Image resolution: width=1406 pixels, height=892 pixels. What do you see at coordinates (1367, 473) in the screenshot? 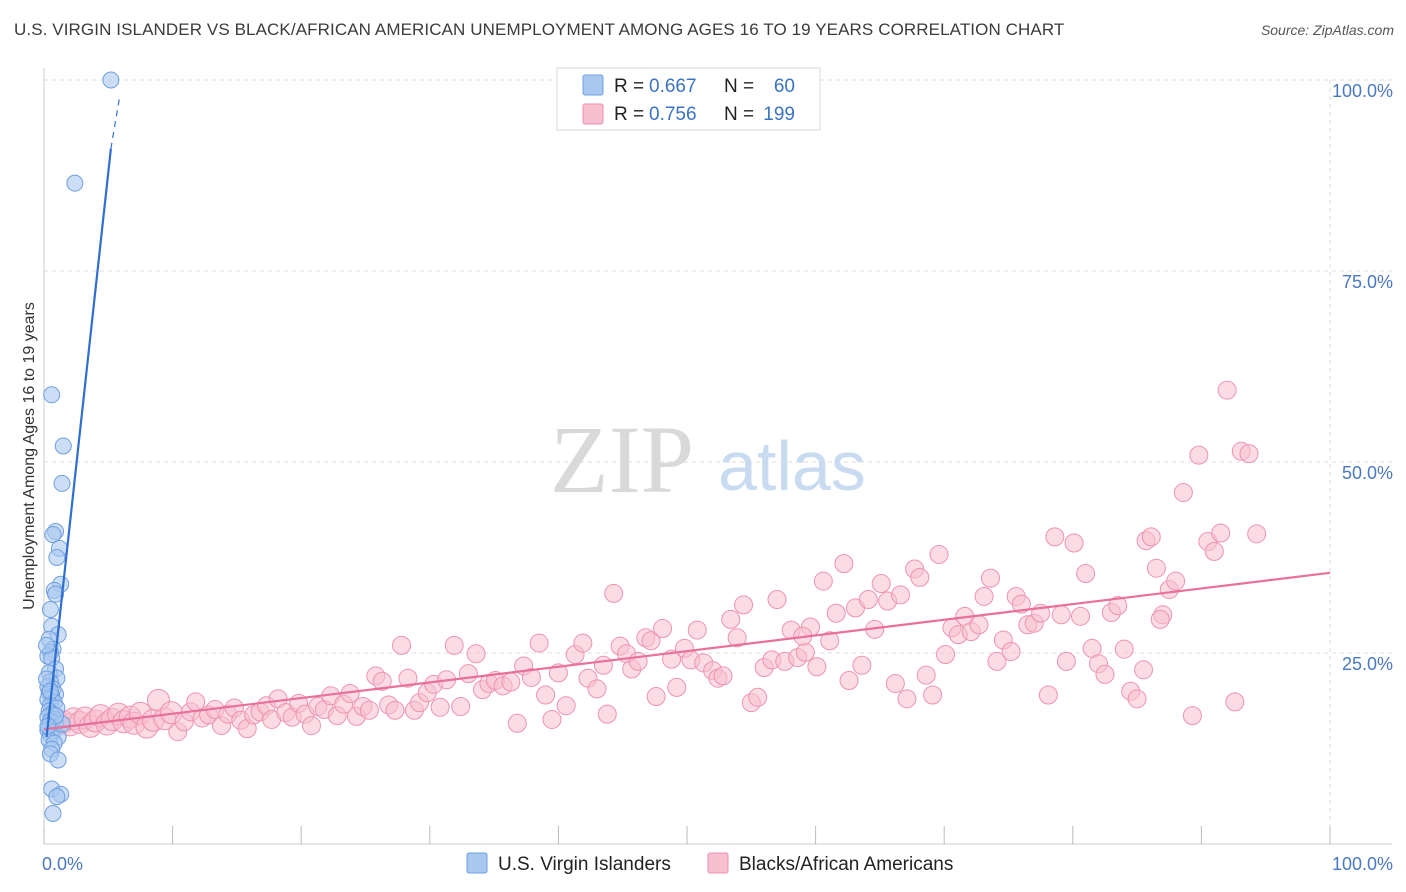
I see `y-tick-label-1: 50.0%` at bounding box center [1367, 473].